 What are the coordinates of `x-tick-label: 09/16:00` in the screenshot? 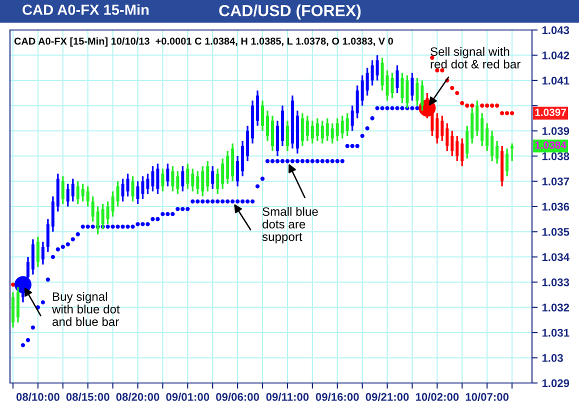 It's located at (337, 396).